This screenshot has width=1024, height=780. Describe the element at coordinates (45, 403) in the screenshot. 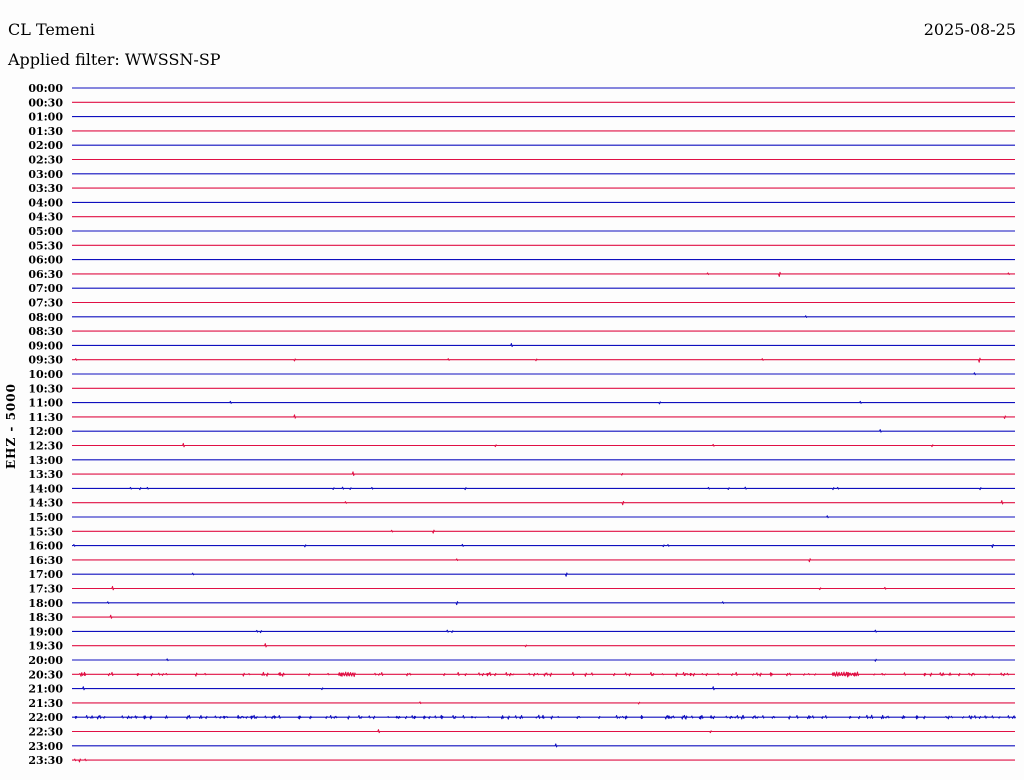

I see `time-label-11:00: 11:00` at that location.